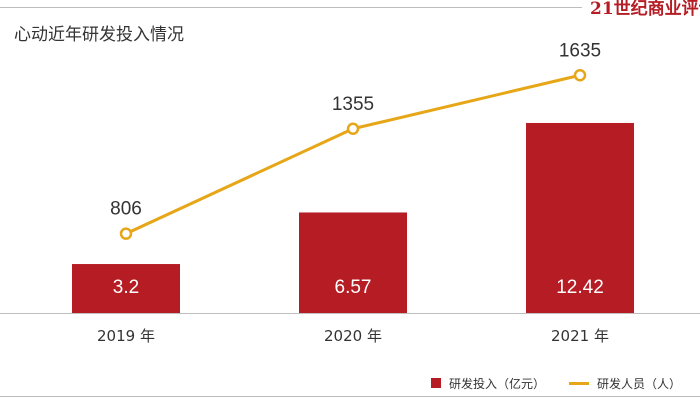  I want to click on chart-title: 心动近年研发投入情况, so click(99, 35).